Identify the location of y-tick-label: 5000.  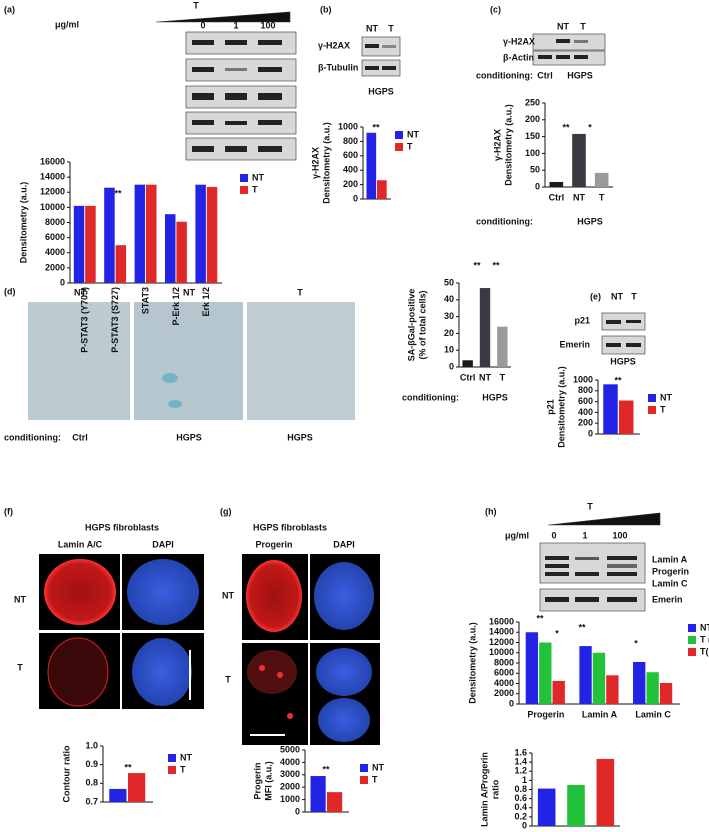
(290, 749).